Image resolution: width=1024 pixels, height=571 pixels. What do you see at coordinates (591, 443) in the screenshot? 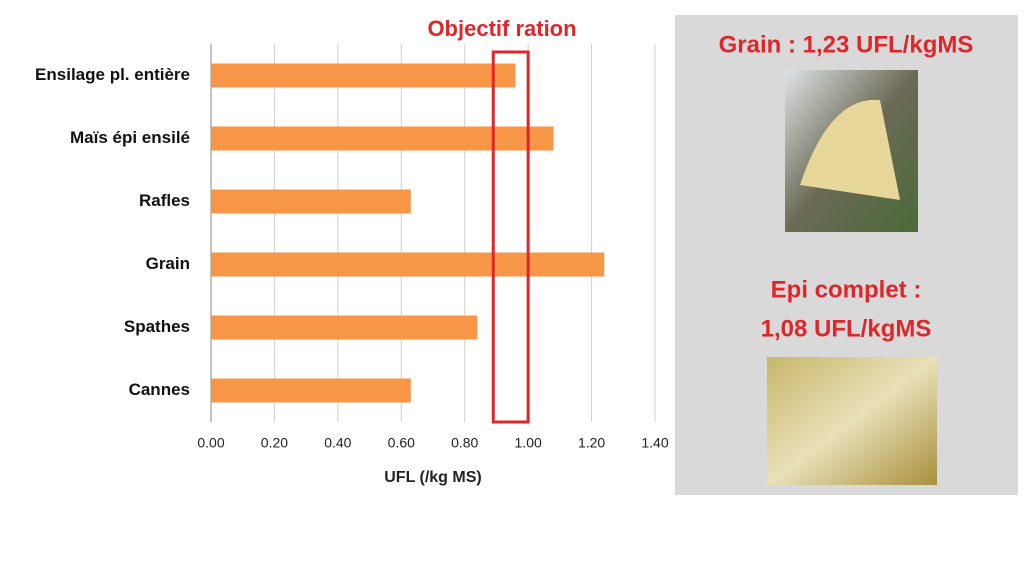
I see `x-tick-label: 1.20` at bounding box center [591, 443].